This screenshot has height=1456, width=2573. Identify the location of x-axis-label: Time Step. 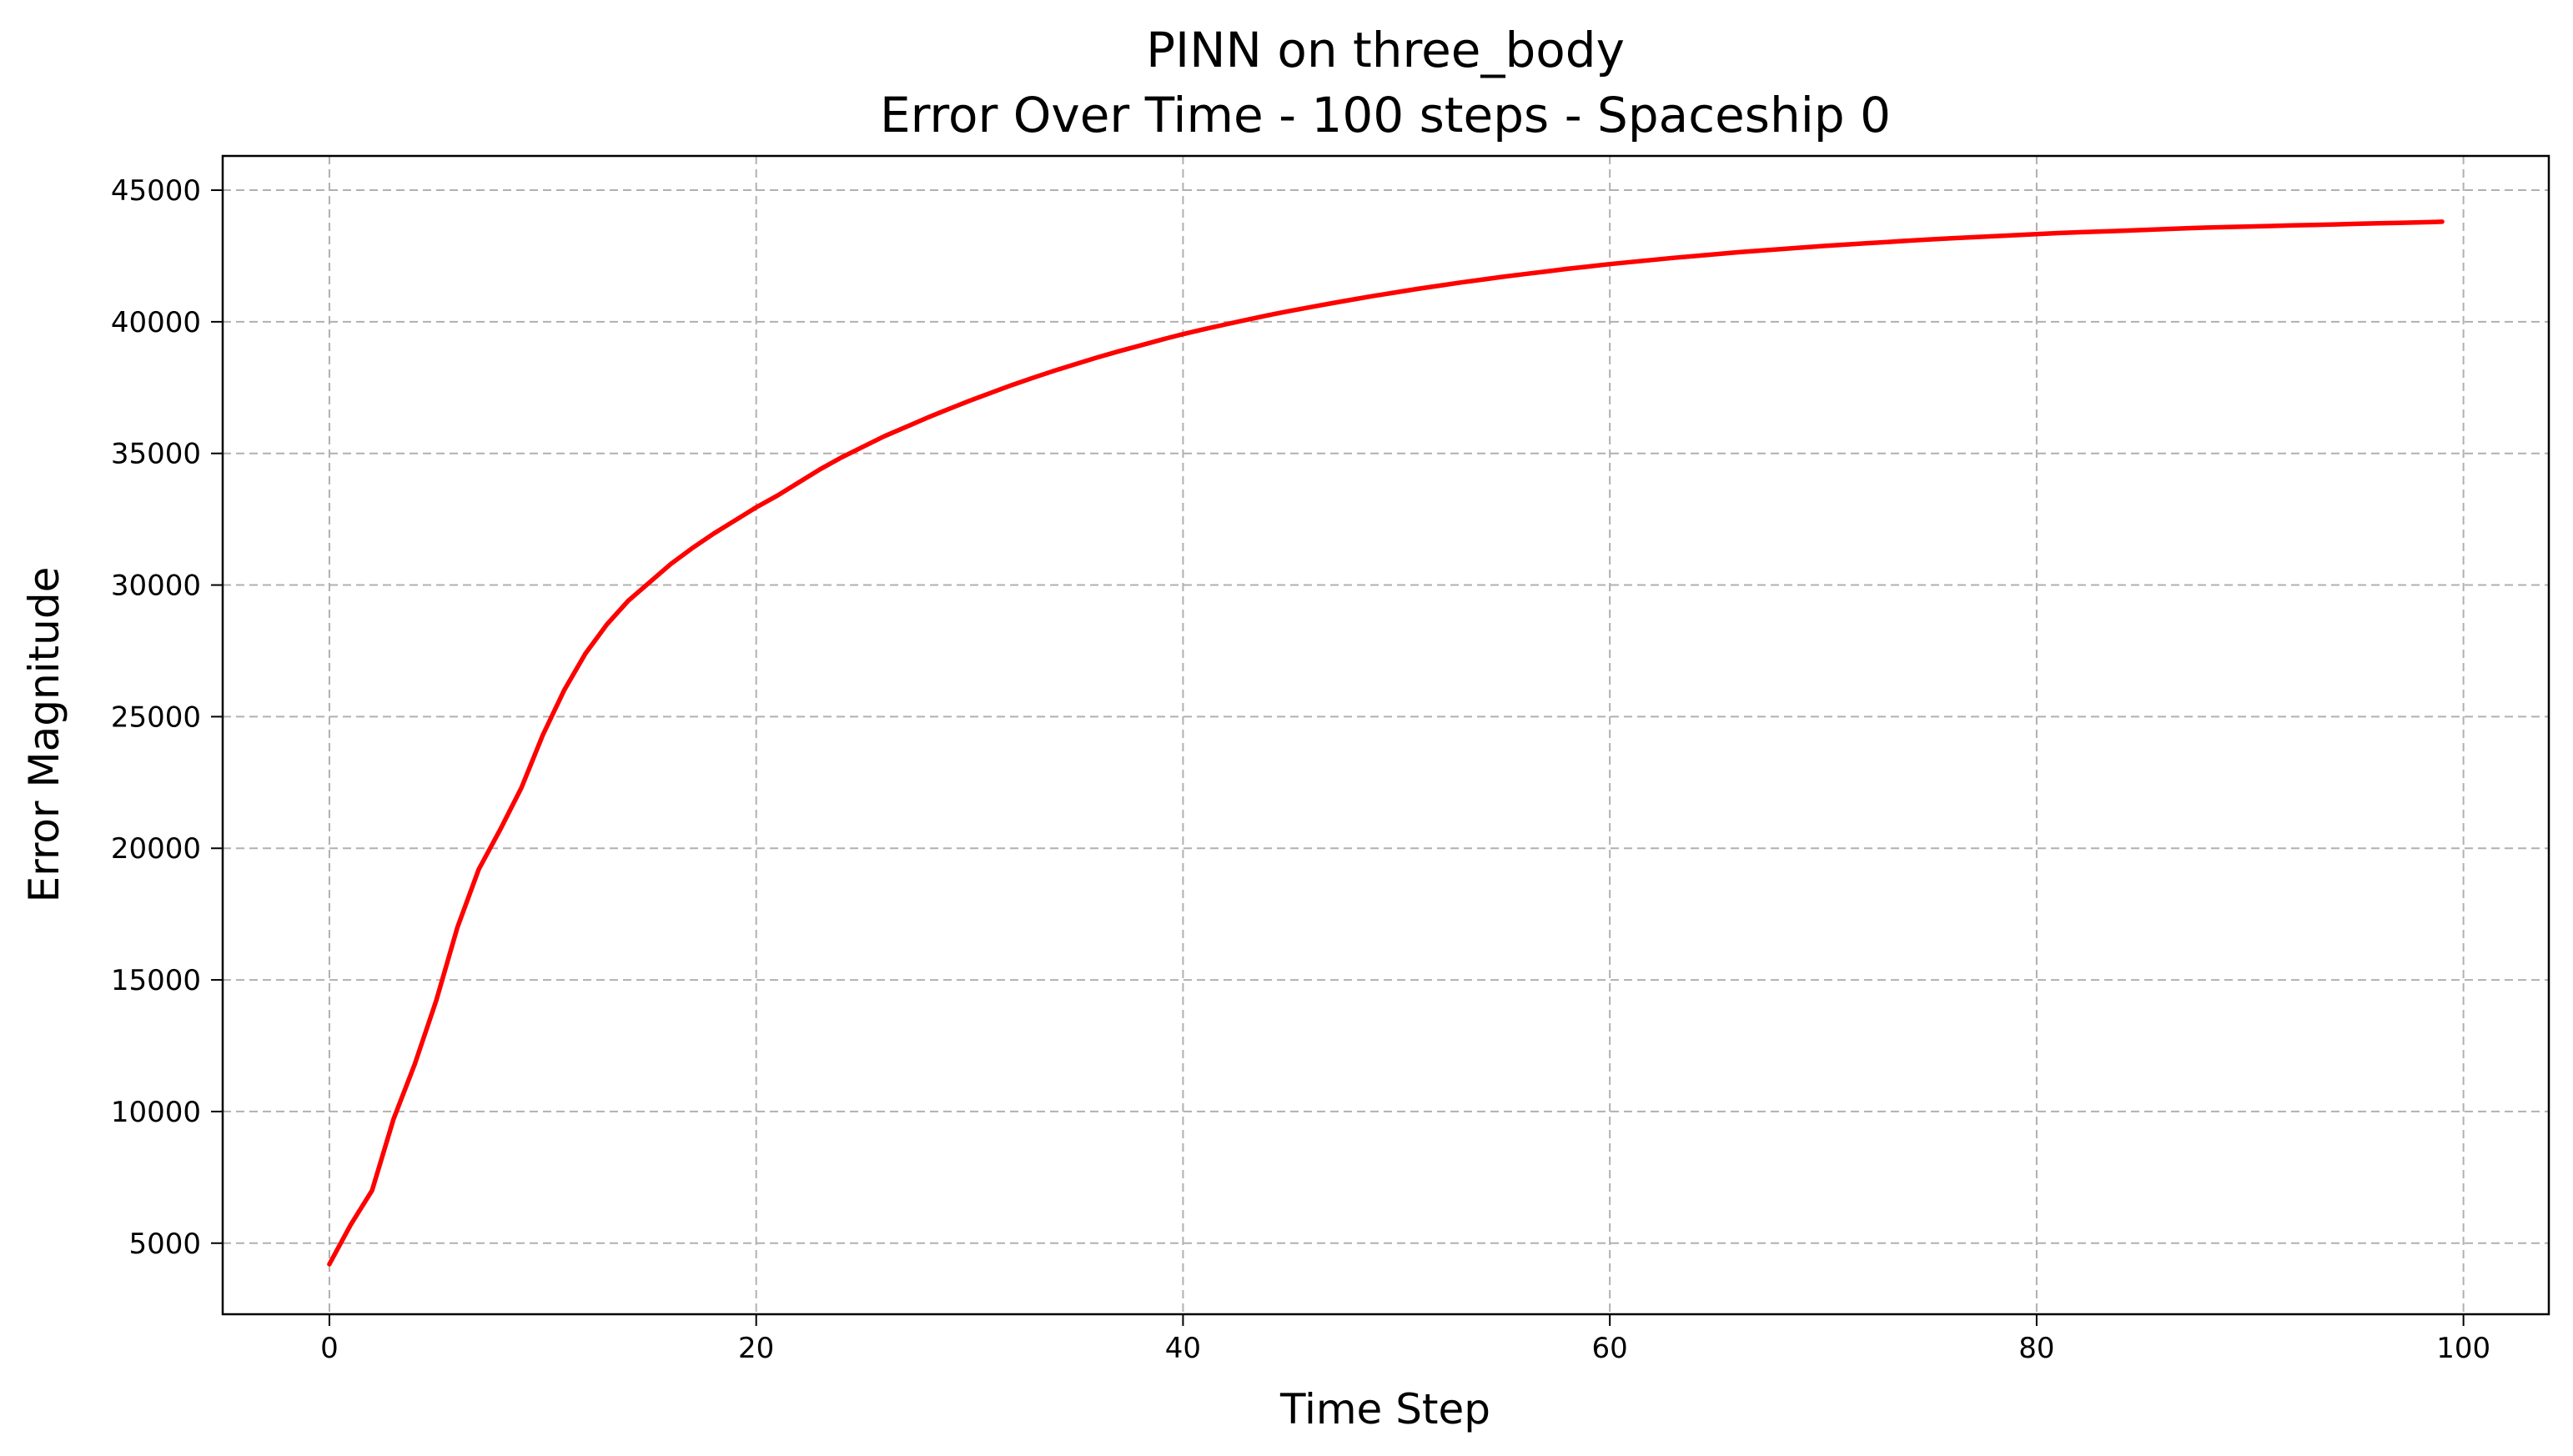
(1384, 1409).